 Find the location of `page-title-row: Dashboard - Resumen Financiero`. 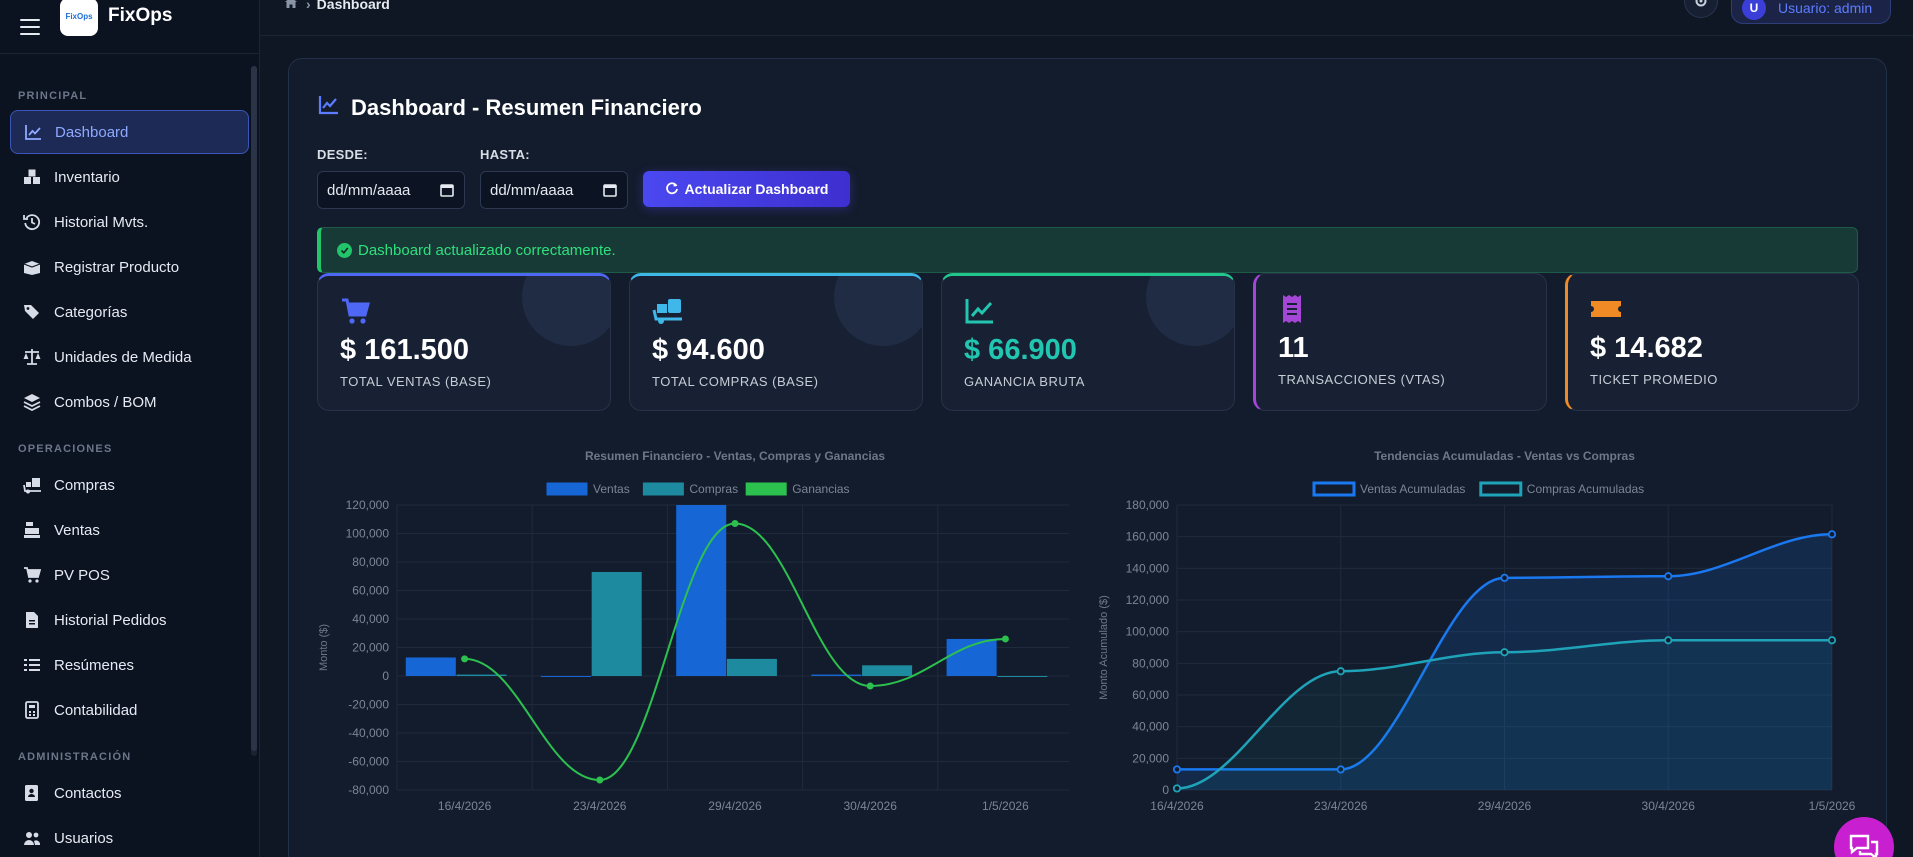

page-title-row: Dashboard - Resumen Financiero is located at coordinates (509, 107).